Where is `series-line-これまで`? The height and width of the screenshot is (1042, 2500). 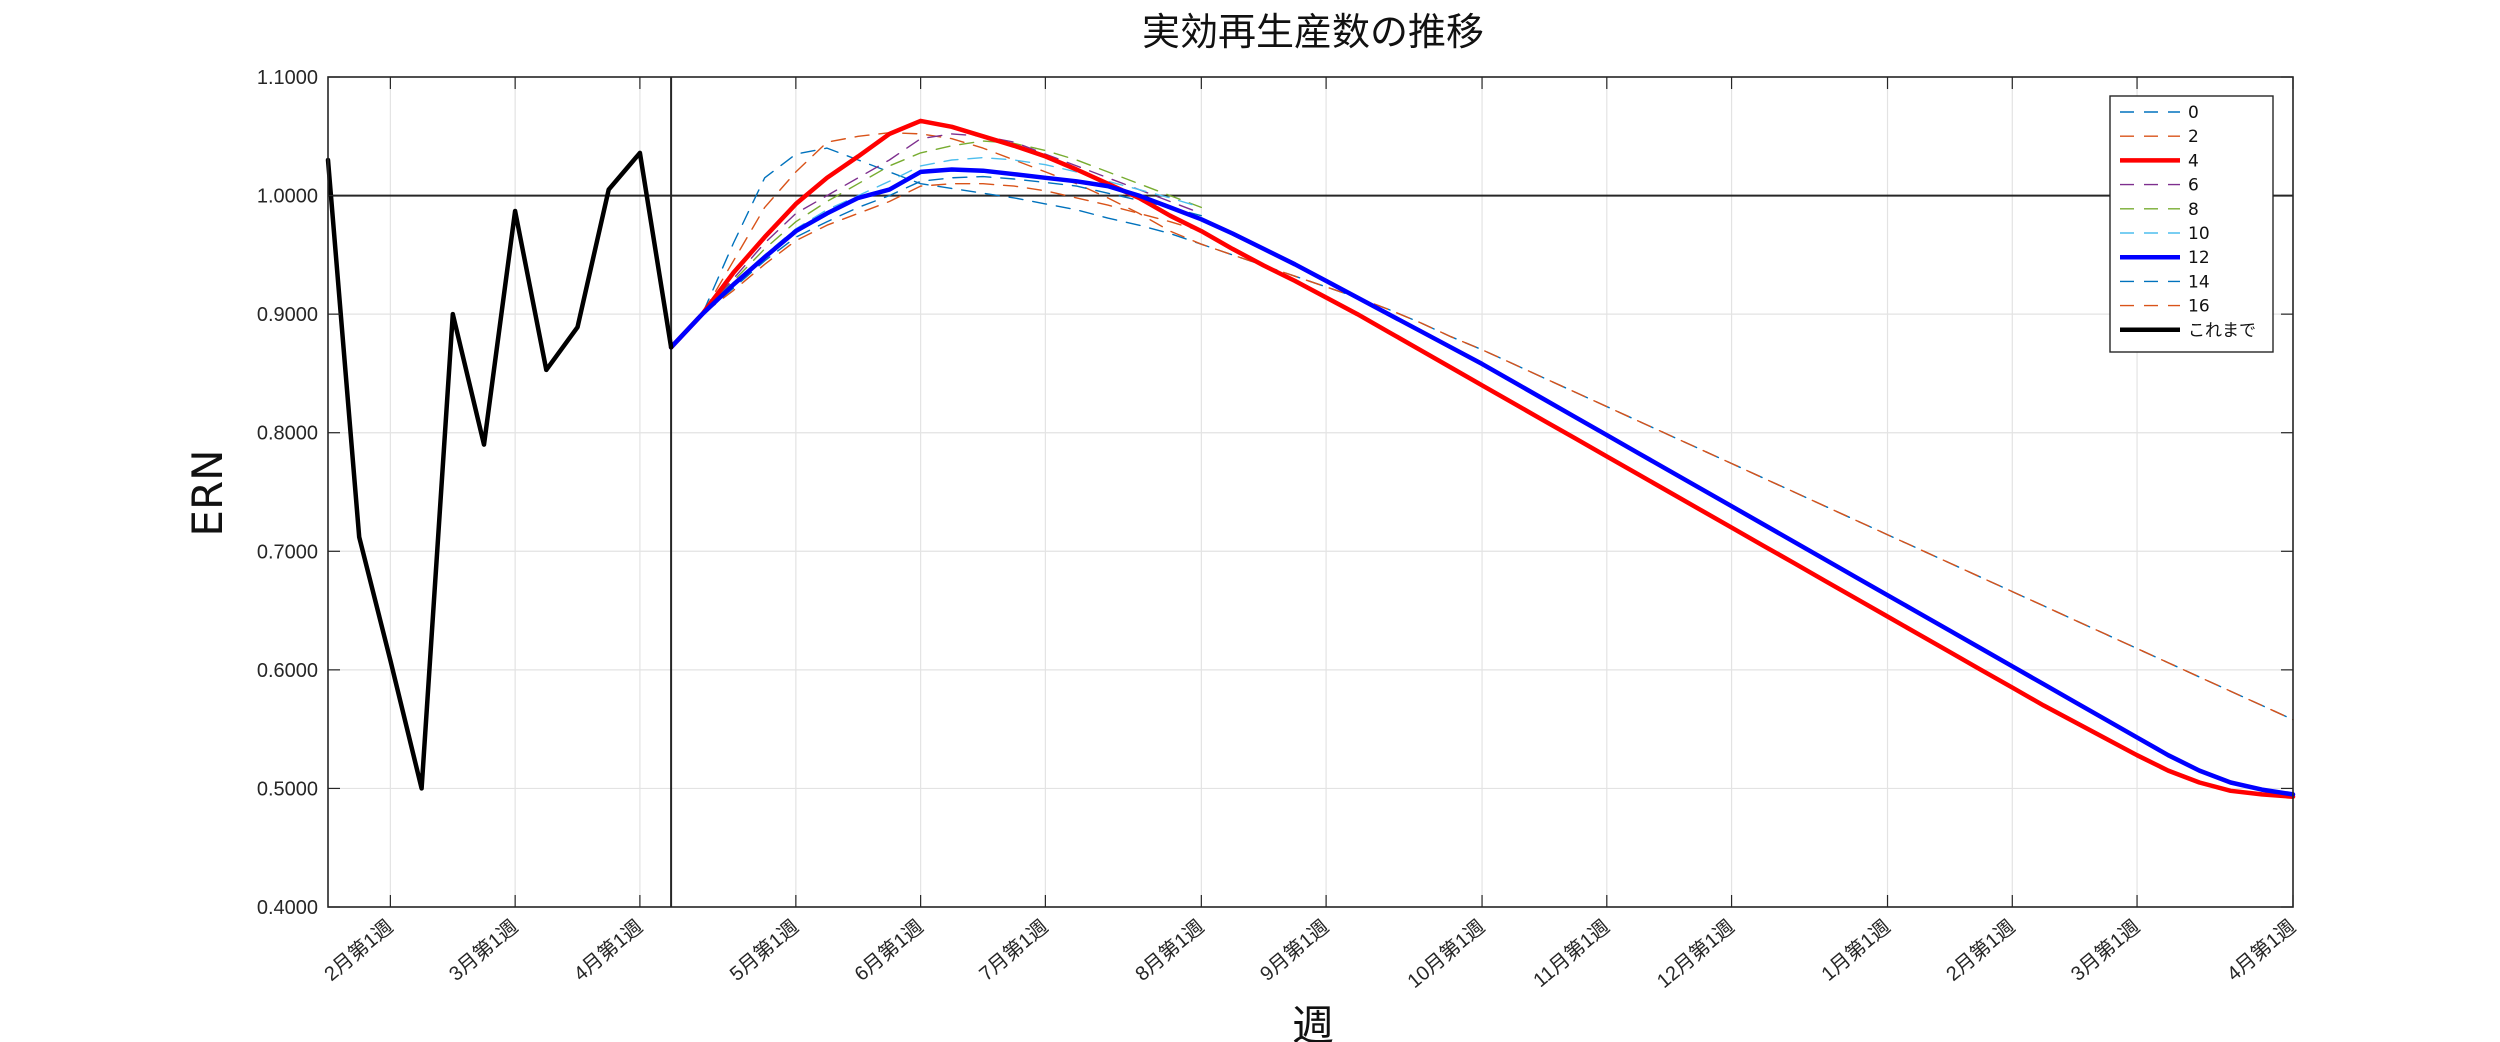 series-line-これまで is located at coordinates (499, 470).